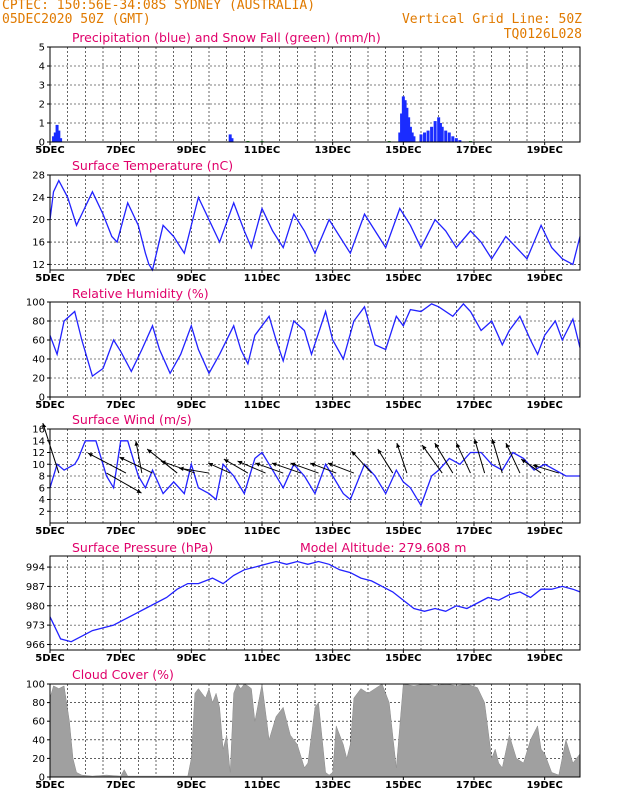  What do you see at coordinates (42, 488) in the screenshot?
I see `y-tick-label: 6` at bounding box center [42, 488].